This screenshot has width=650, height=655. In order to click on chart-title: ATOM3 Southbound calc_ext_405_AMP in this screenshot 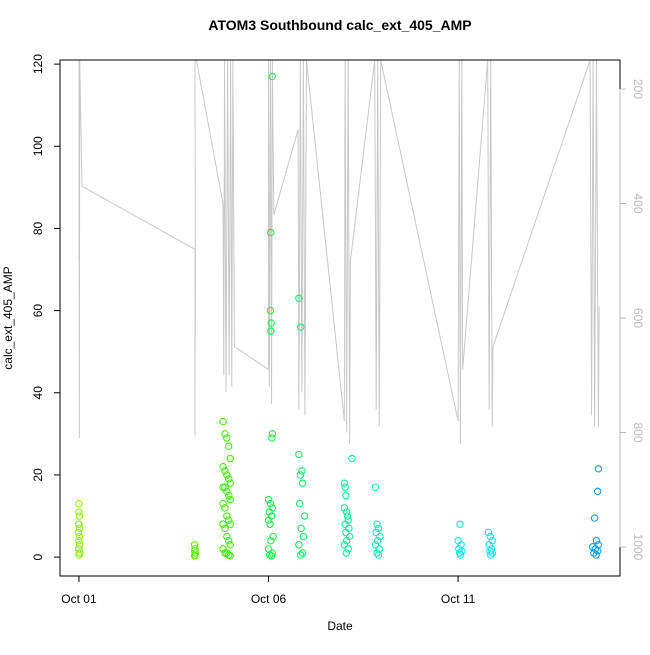, I will do `click(339, 25)`.